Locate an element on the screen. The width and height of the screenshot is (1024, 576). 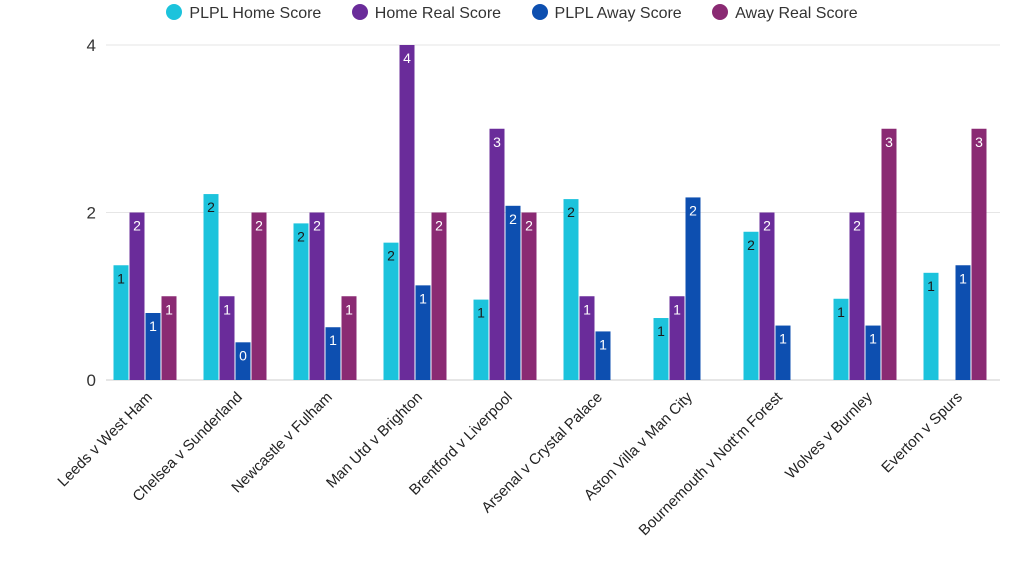
bar-data-label: 4 is located at coordinates (407, 58).